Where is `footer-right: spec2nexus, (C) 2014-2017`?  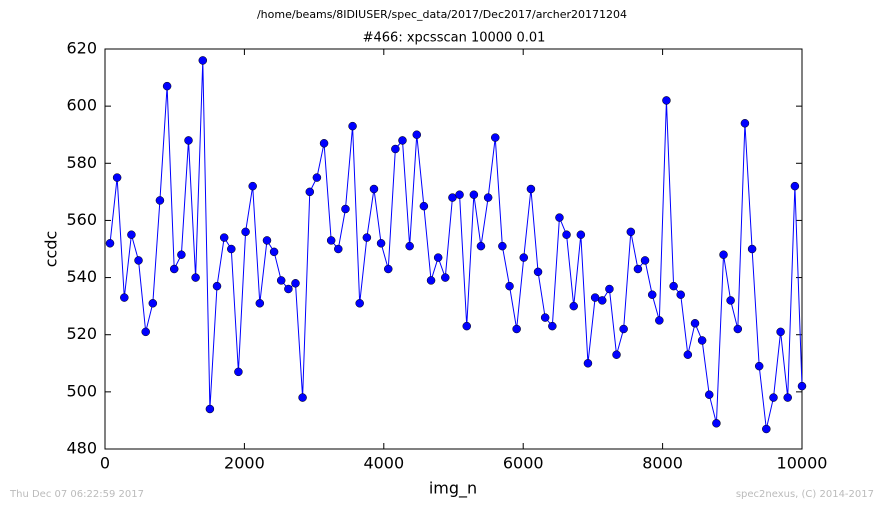
footer-right: spec2nexus, (C) 2014-2017 is located at coordinates (805, 494).